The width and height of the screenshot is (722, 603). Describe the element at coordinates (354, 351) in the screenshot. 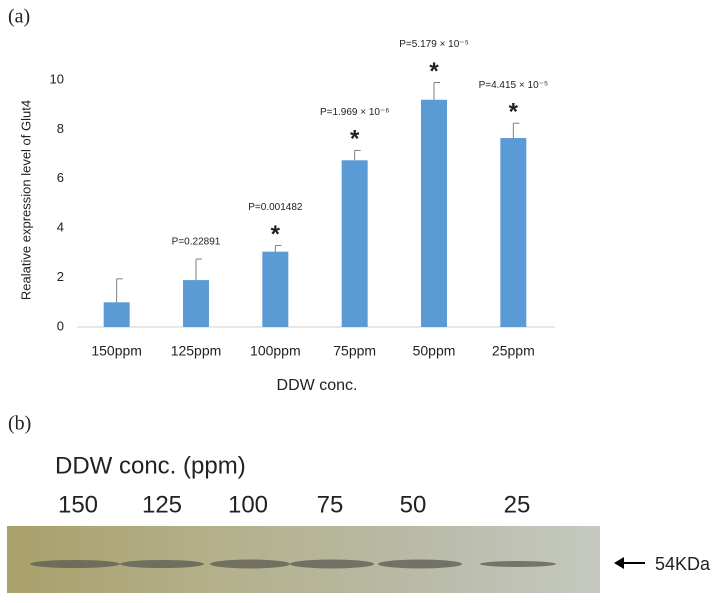

I see `x-tick-label: 75ppm` at that location.